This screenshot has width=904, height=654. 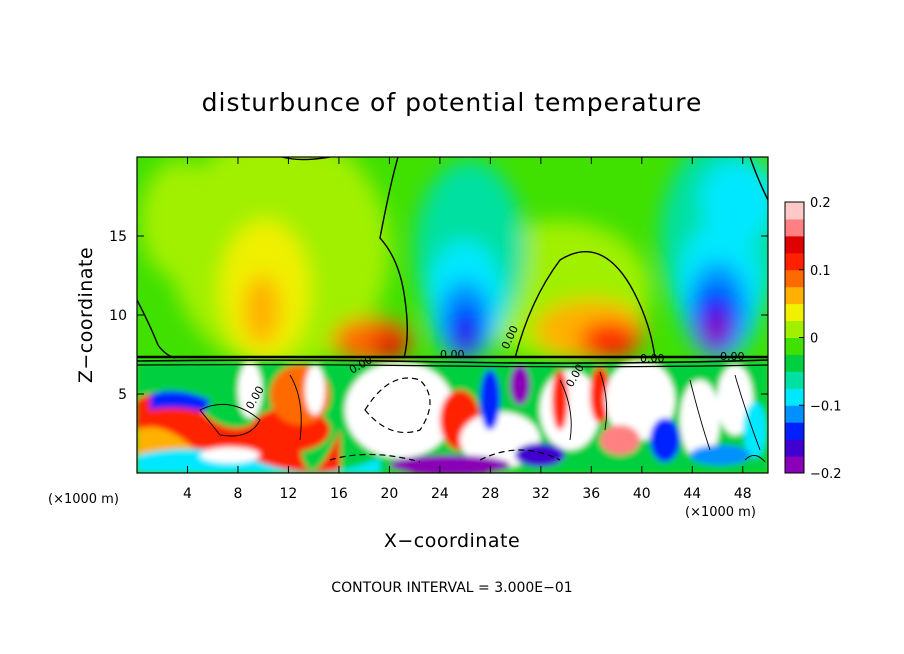 What do you see at coordinates (820, 203) in the screenshot?
I see `colorbar-tick-label: 0.2` at bounding box center [820, 203].